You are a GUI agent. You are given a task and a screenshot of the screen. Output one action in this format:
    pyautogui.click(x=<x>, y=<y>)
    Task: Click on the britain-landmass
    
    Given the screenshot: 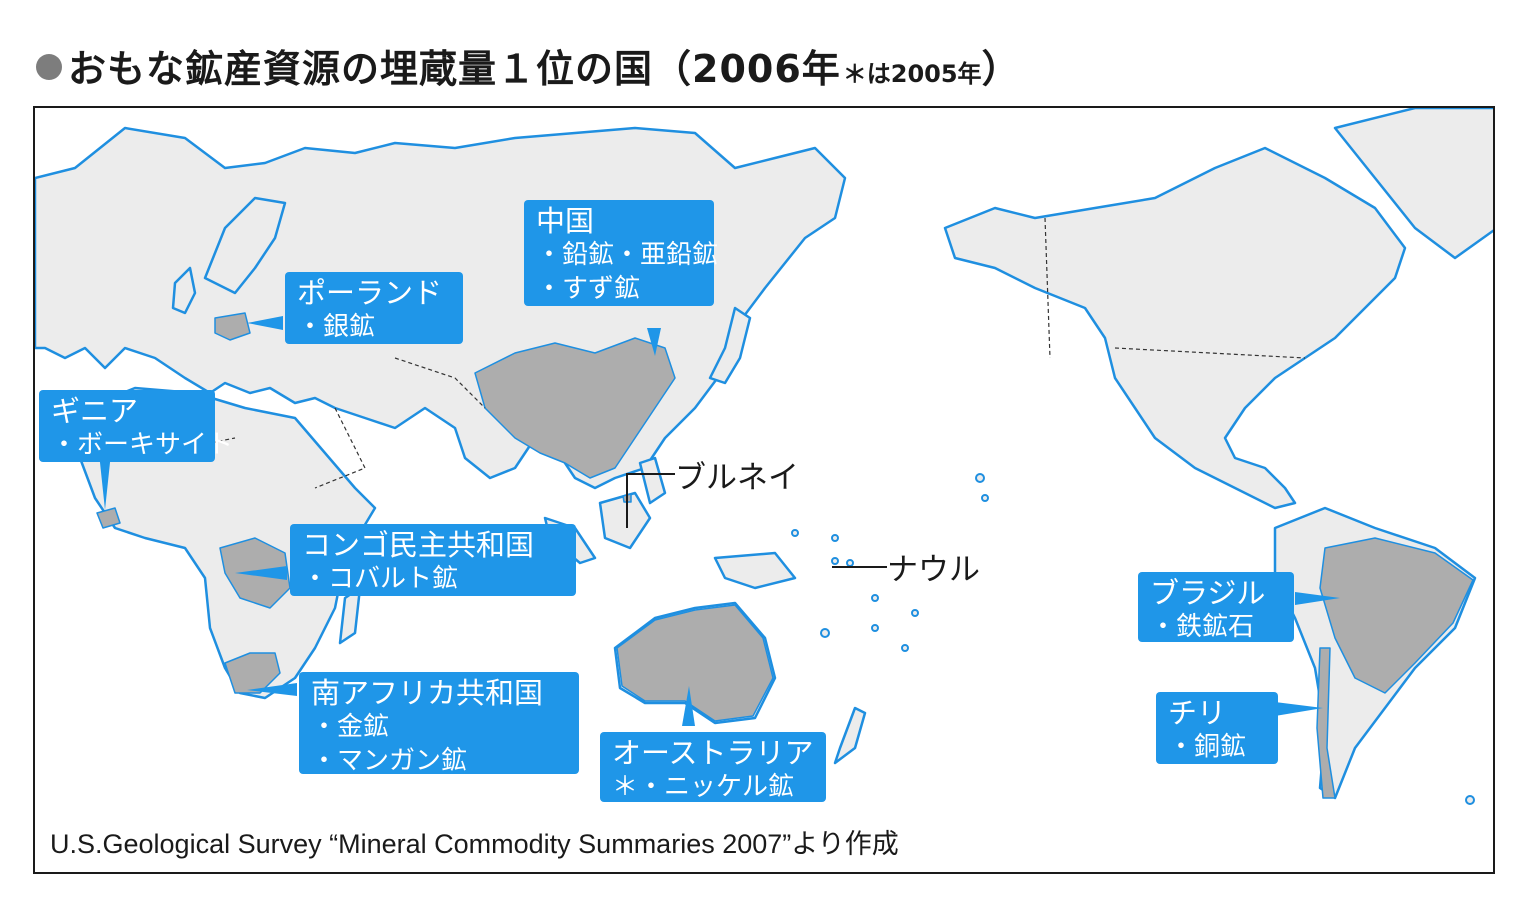 What is the action you would take?
    pyautogui.click(x=184, y=290)
    